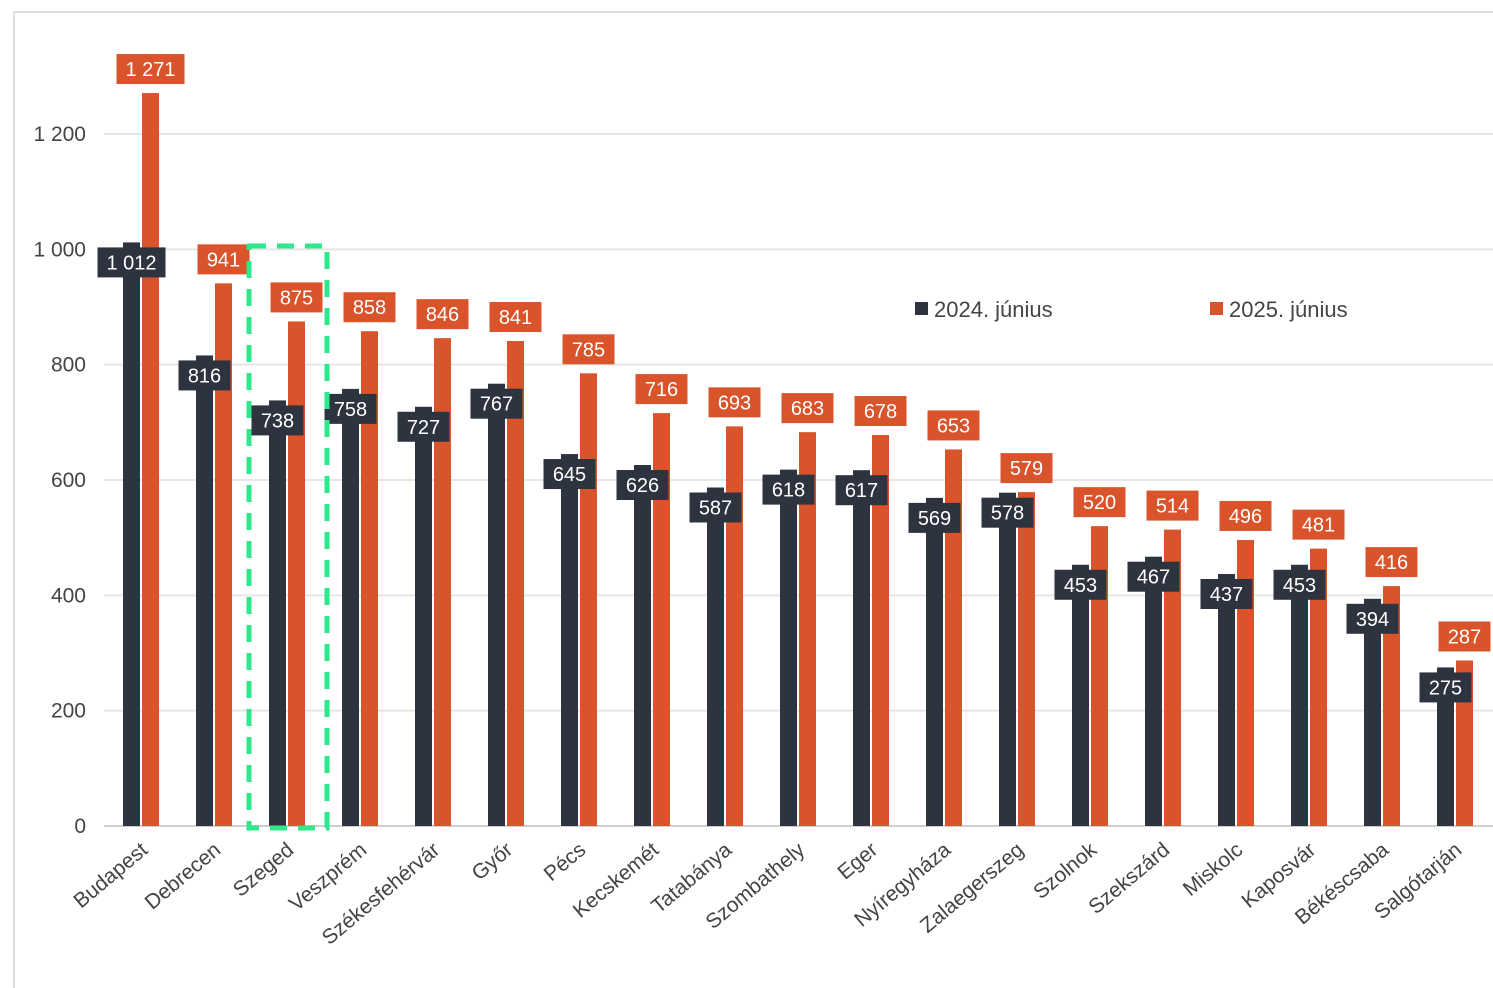 The height and width of the screenshot is (988, 1493). What do you see at coordinates (110, 875) in the screenshot?
I see `x-tick-label: Budapest` at bounding box center [110, 875].